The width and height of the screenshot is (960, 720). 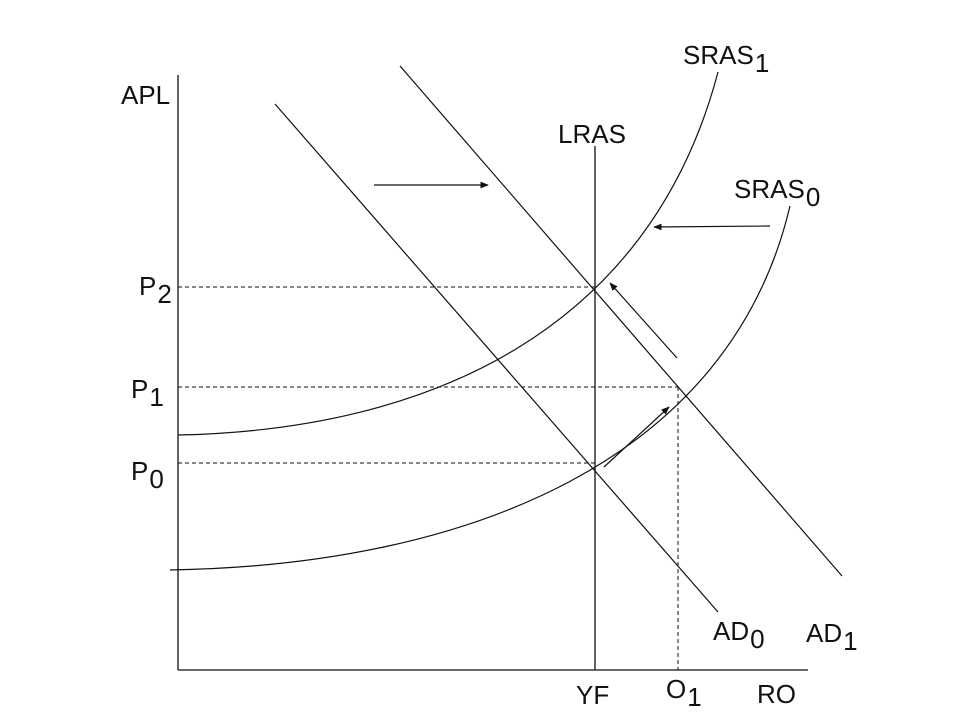 I want to click on movement-arrow-up, so click(x=636, y=437).